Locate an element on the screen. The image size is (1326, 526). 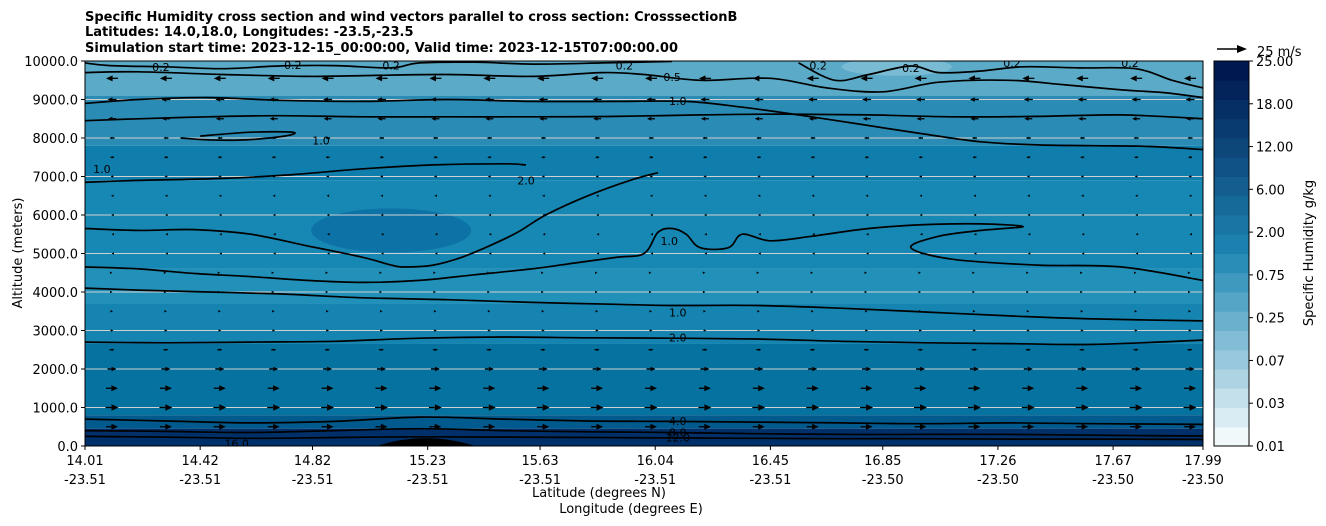
y-tick-label: 8000.0 is located at coordinates (56, 139).